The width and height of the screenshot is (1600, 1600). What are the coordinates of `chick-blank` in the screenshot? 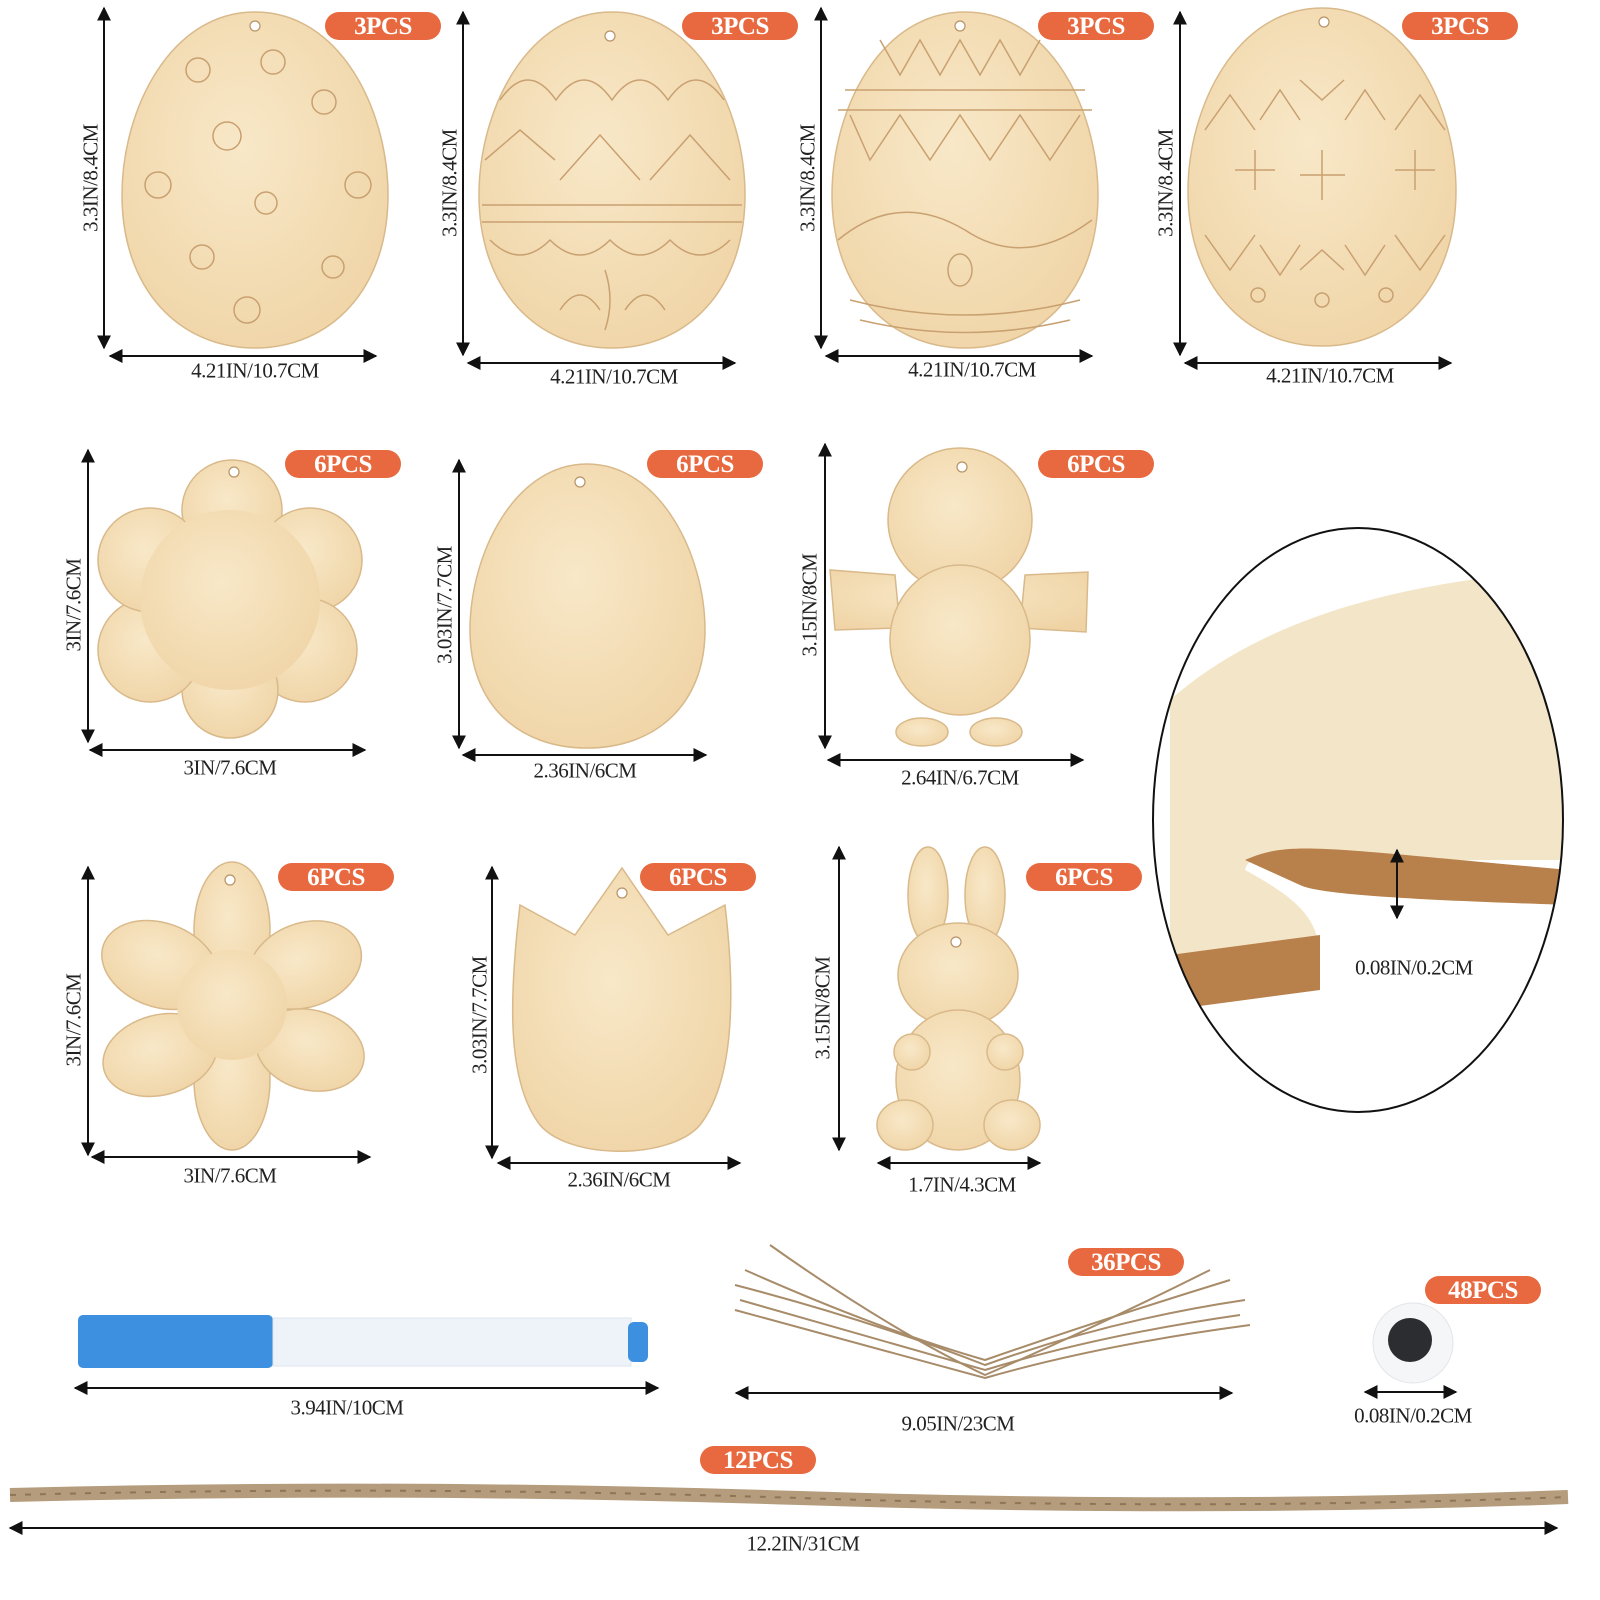 It's located at (959, 597).